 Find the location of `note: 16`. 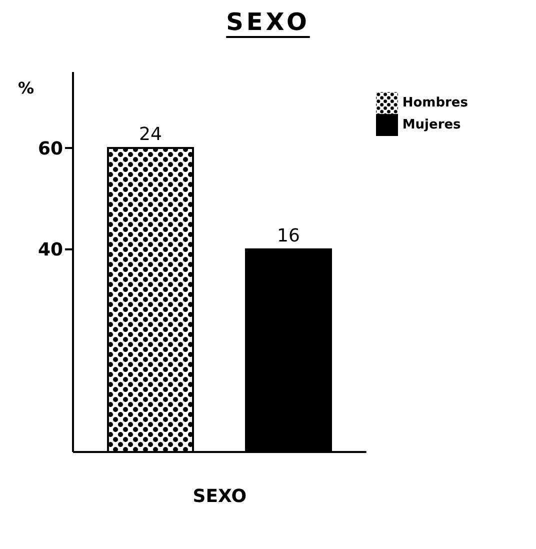

note: 16 is located at coordinates (288, 235).